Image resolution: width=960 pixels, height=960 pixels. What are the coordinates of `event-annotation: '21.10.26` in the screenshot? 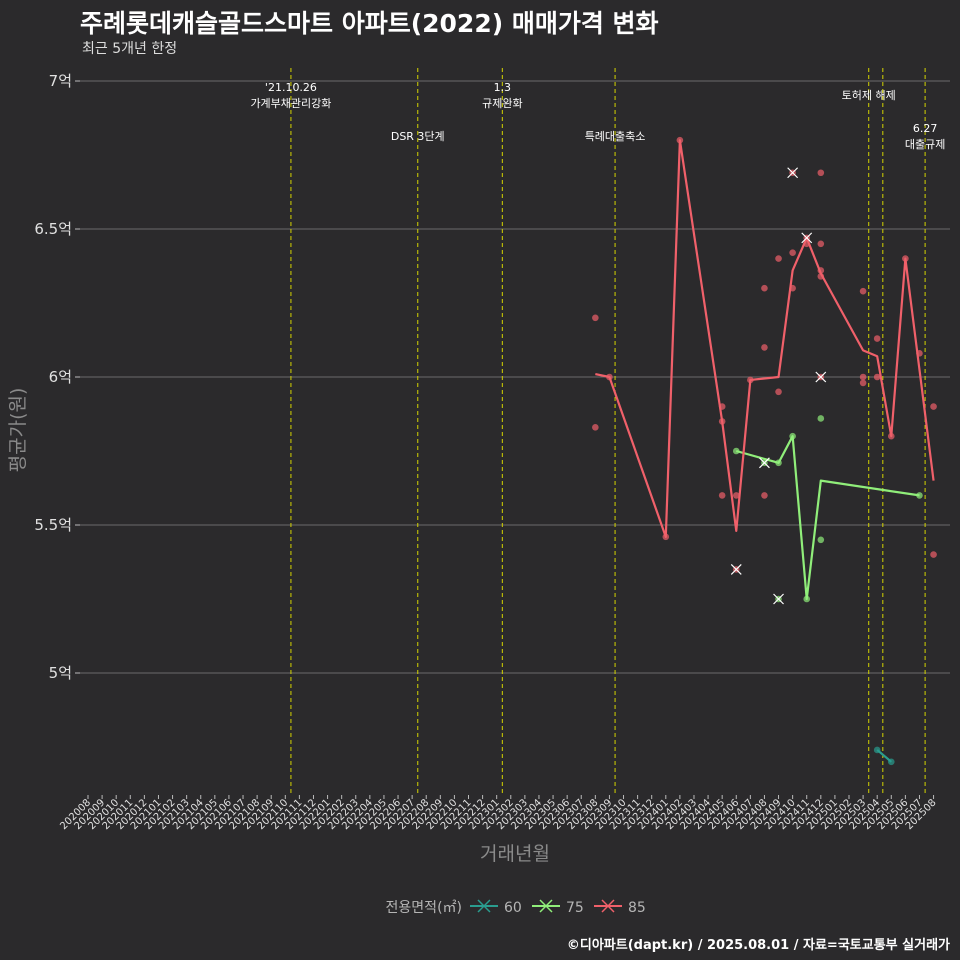 It's located at (291, 87).